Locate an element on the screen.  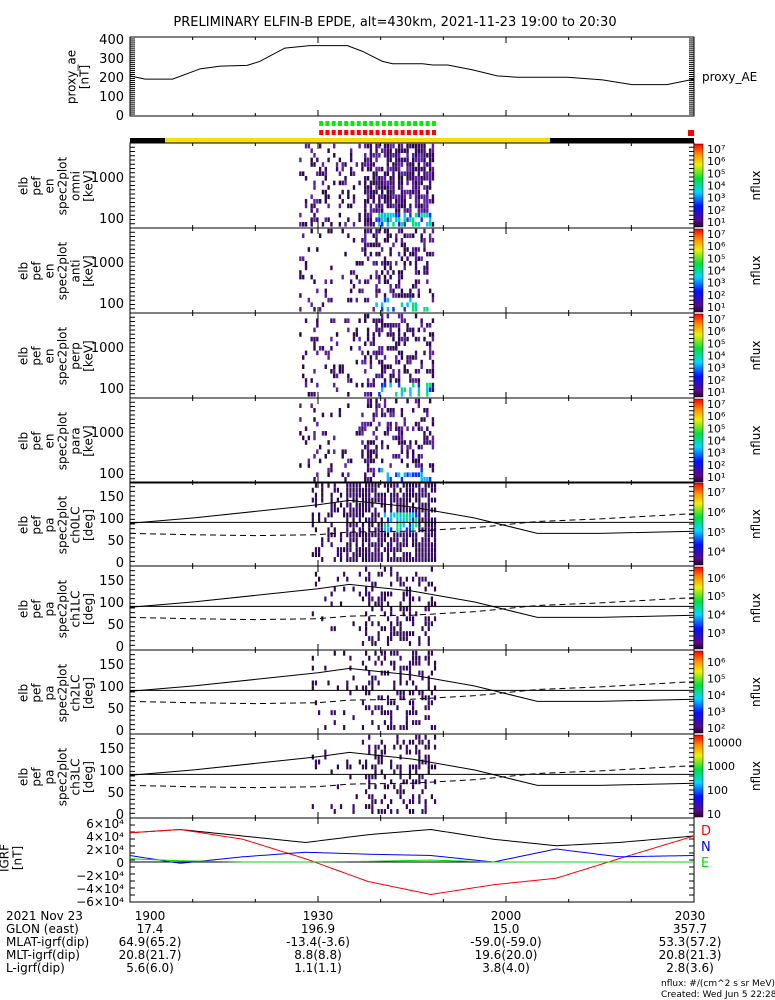
colorbar-tick-label: 10⁷ is located at coordinates (716, 404).